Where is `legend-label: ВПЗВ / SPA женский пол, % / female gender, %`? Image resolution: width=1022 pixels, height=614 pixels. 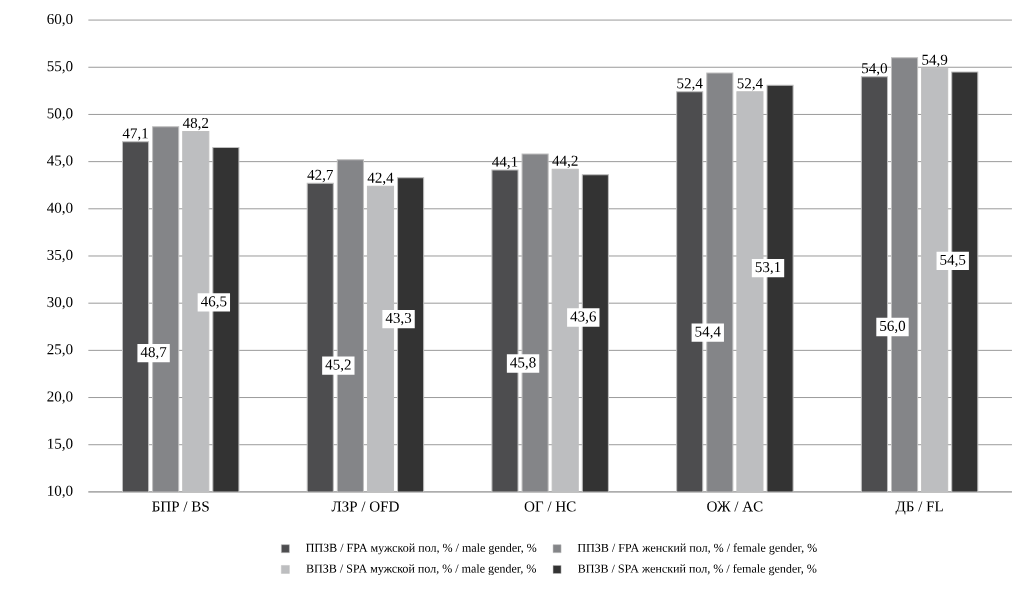 legend-label: ВПЗВ / SPA женский пол, % / female gender, % is located at coordinates (697, 569).